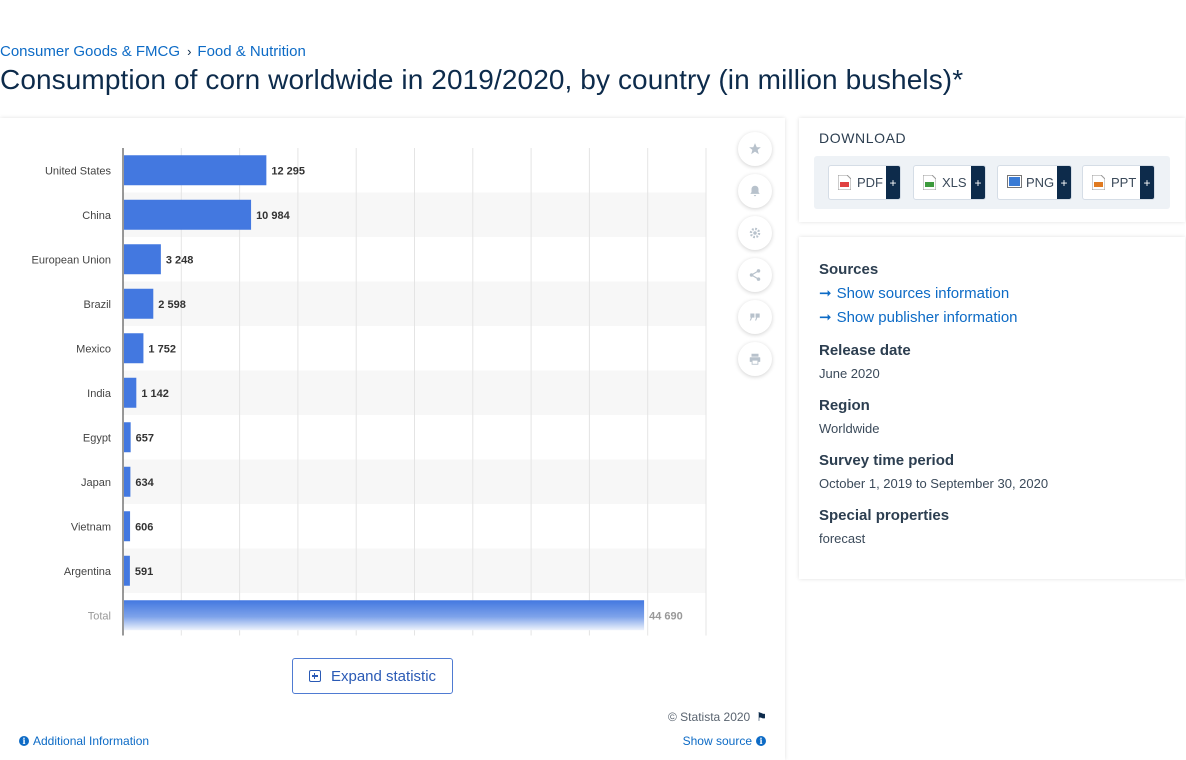 This screenshot has height=760, width=1186. Describe the element at coordinates (142, 259) in the screenshot. I see `bar-european-union` at that location.